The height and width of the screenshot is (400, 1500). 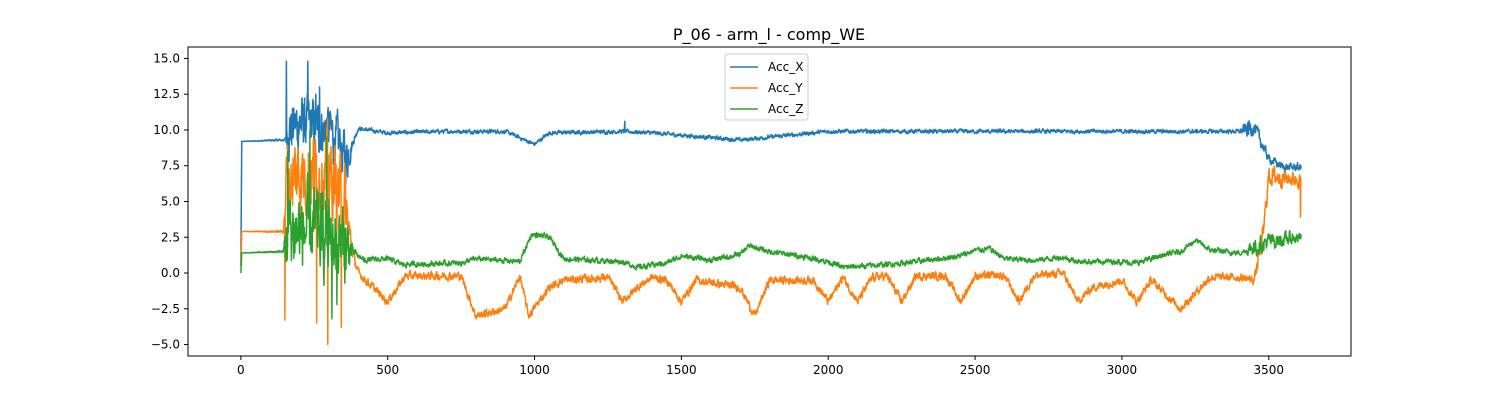 I want to click on legend-box, so click(x=766, y=87).